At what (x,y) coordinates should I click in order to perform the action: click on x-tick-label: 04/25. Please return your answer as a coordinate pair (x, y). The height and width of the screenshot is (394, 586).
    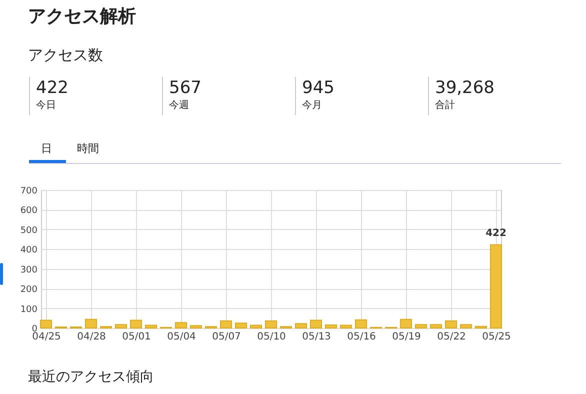
    Looking at the image, I should click on (46, 337).